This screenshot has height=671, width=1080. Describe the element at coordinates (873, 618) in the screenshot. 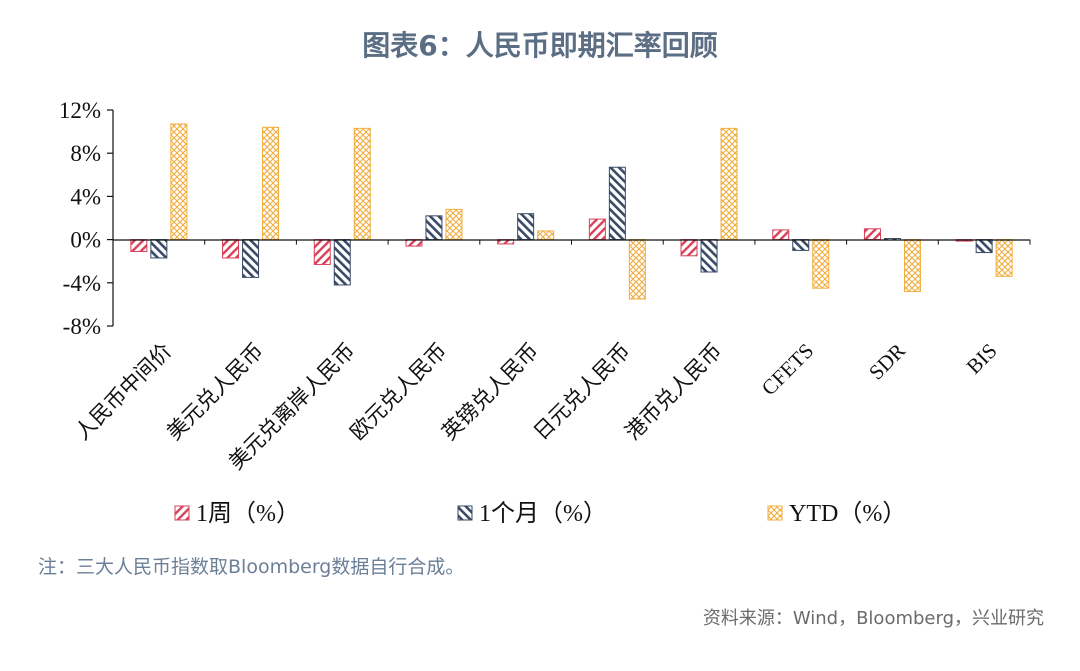

I see `source-line: 资料来源：Wind，Bloomberg，兴业研究` at that location.